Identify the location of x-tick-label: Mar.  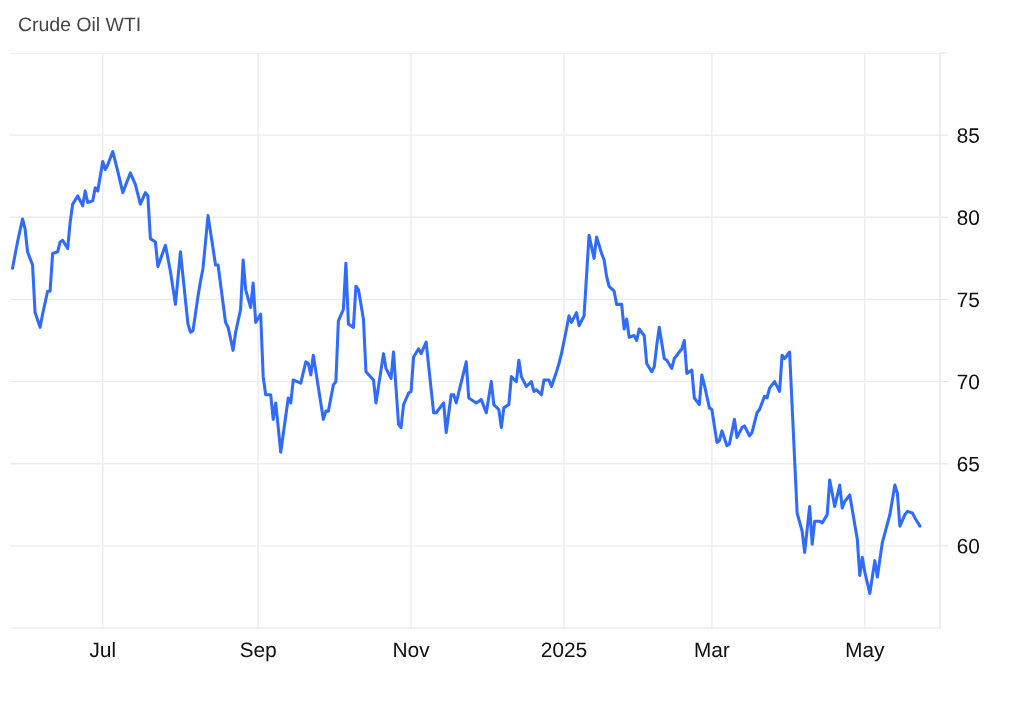
(712, 650).